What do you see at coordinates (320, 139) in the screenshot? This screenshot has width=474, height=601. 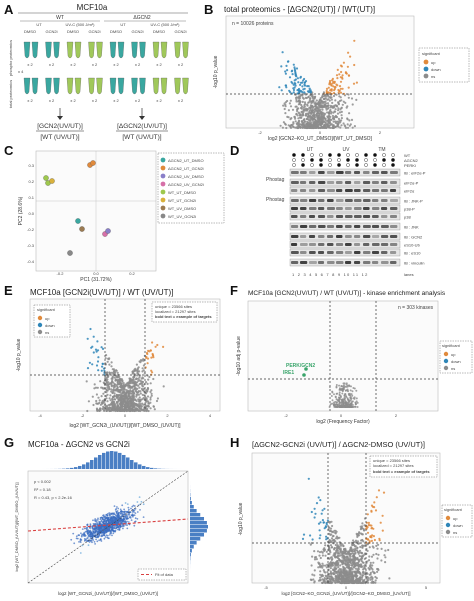 I see `panel-b-xlabel: log2 [GCN2–KO_UT_DMSO]/[WT_UT_DMSO]` at bounding box center [320, 139].